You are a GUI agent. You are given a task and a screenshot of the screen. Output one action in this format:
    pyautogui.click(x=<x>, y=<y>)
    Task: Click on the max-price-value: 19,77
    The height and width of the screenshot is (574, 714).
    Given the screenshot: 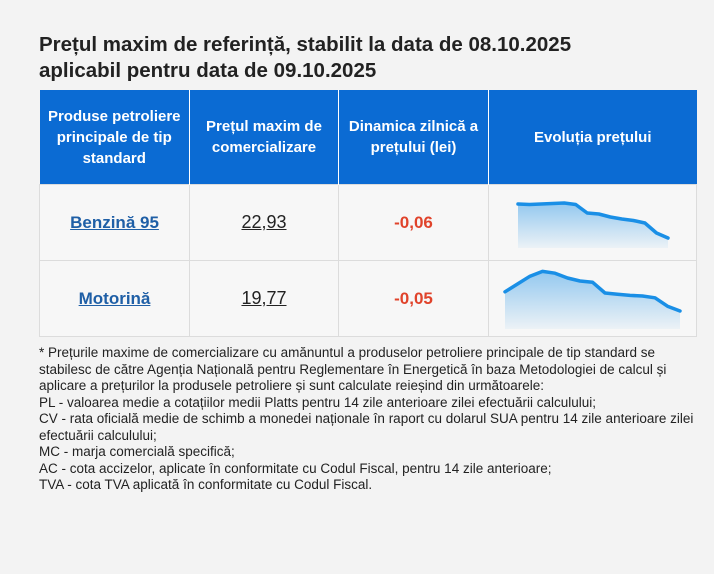 What is the action you would take?
    pyautogui.click(x=264, y=298)
    